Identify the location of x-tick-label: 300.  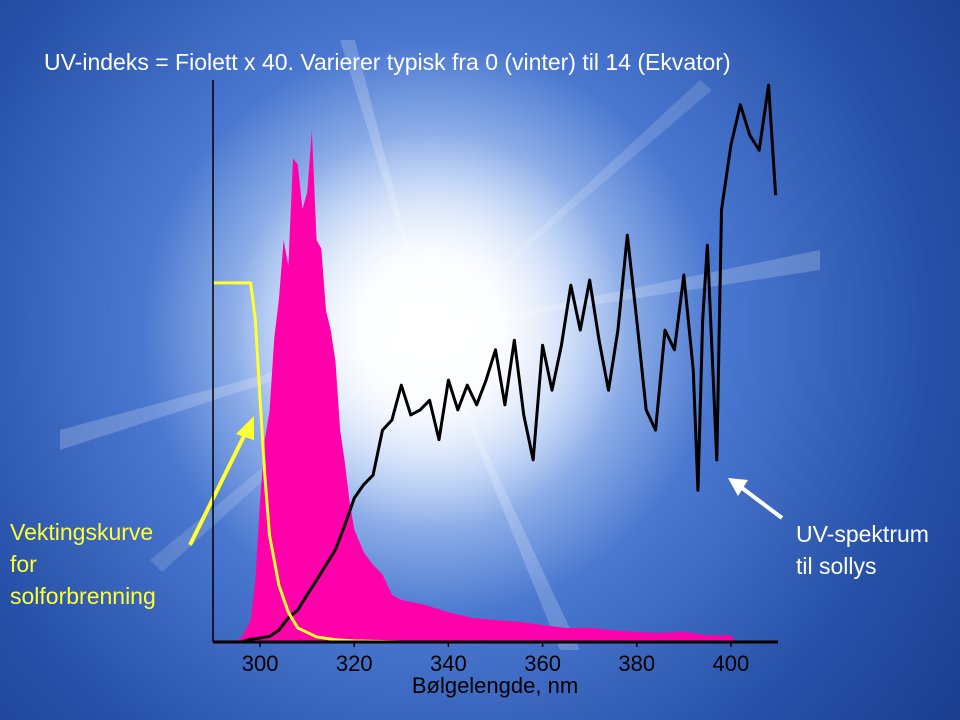
(260, 663).